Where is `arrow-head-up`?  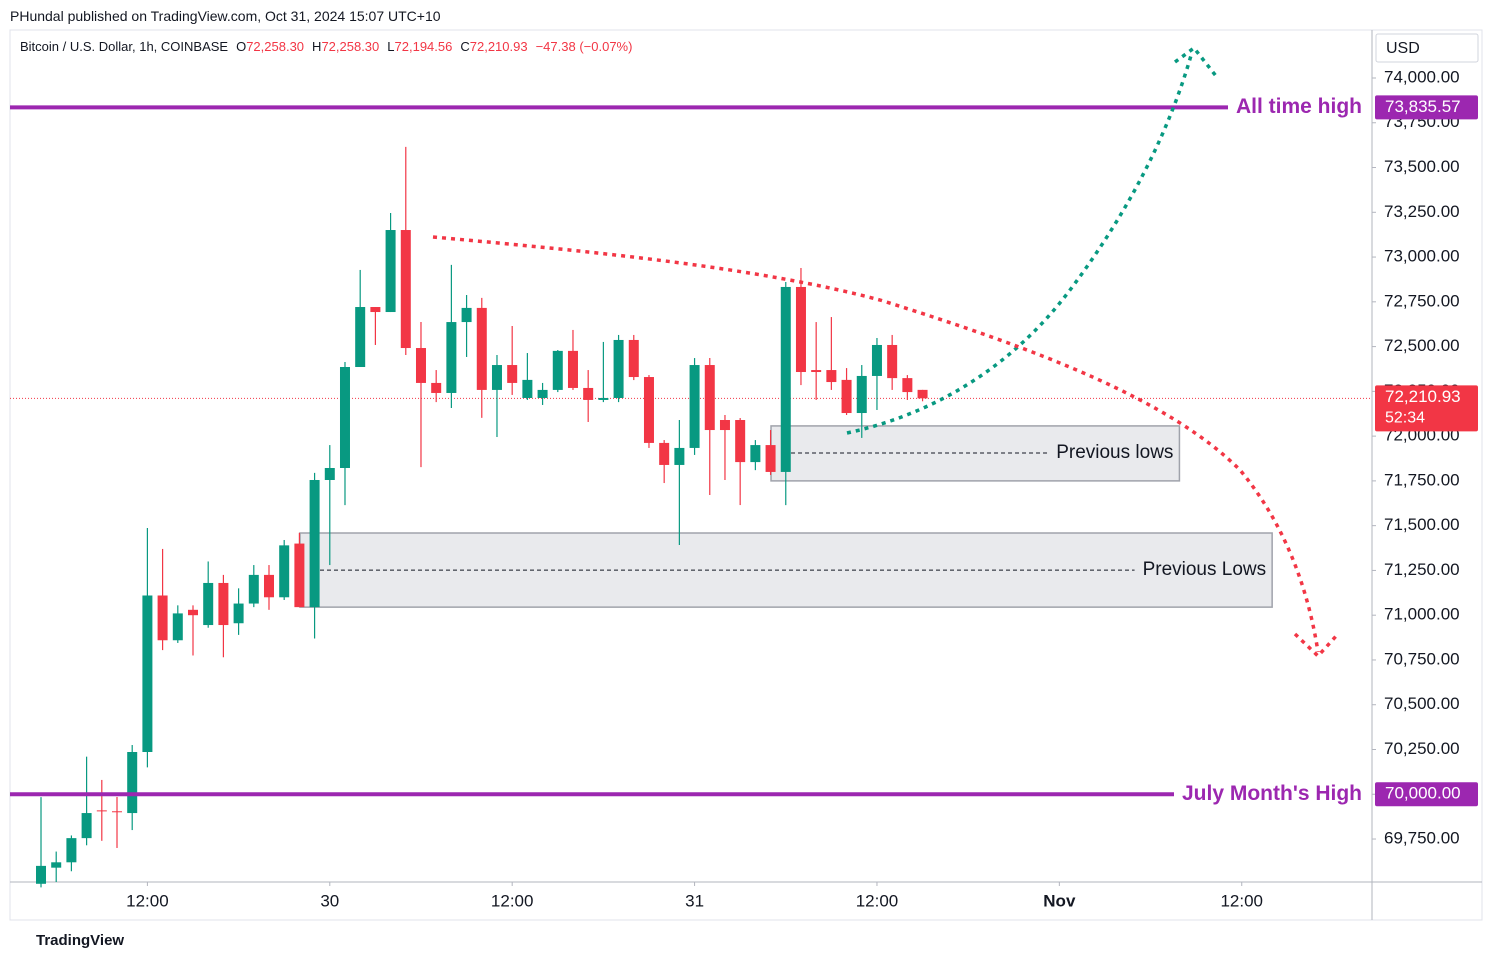
arrow-head-up is located at coordinates (1195, 61).